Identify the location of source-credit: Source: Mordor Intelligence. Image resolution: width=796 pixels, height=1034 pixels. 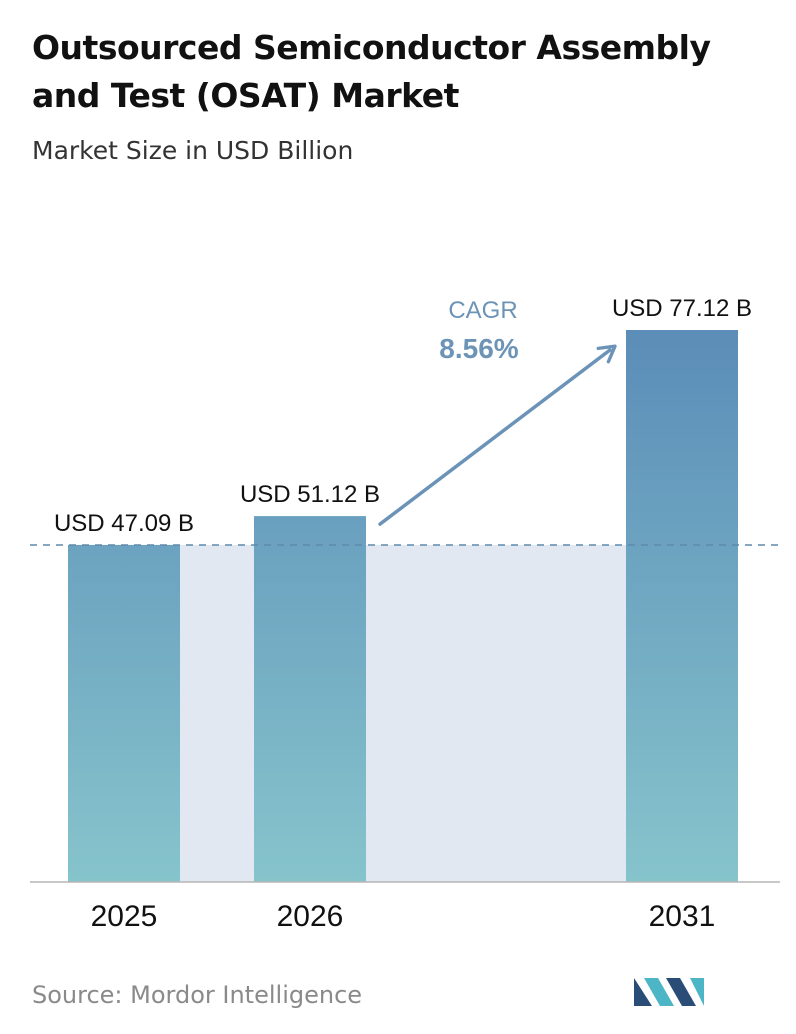
(197, 995).